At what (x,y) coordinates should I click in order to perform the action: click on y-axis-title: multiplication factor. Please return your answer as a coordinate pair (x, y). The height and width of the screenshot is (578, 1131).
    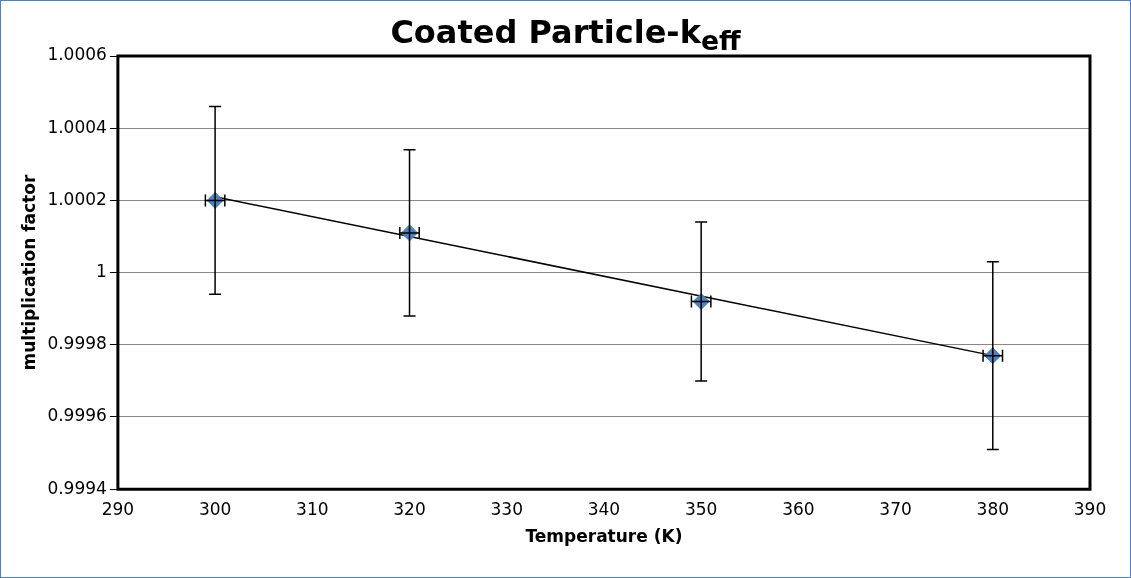
    Looking at the image, I should click on (28, 272).